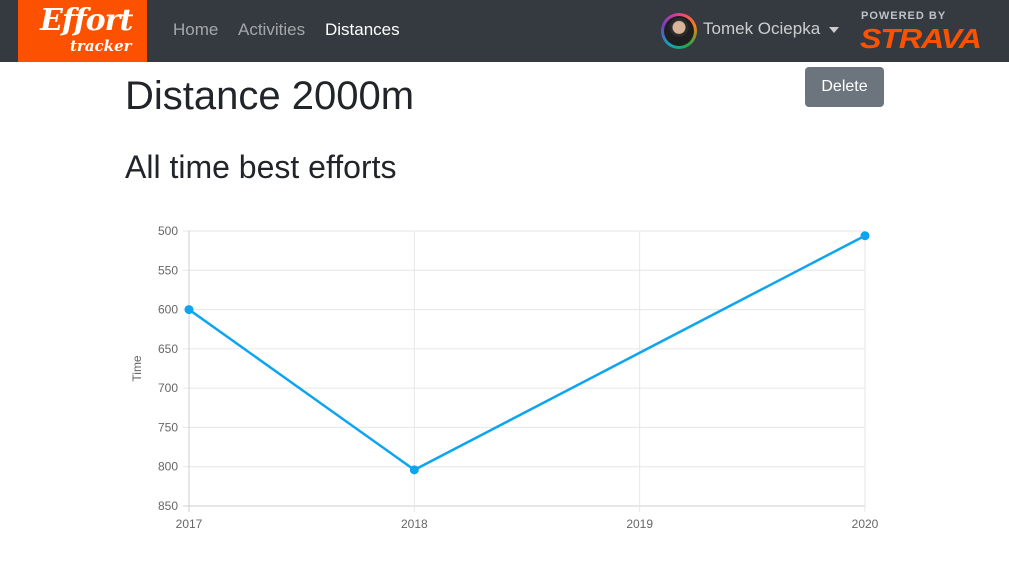 The width and height of the screenshot is (1009, 568). I want to click on avatar-photo, so click(679, 31).